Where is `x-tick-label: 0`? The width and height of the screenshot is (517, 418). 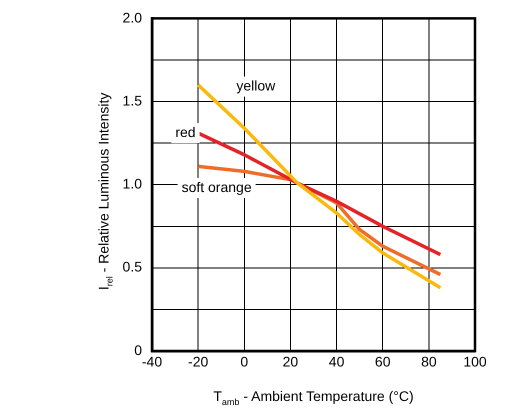 x-tick-label: 0 is located at coordinates (244, 361).